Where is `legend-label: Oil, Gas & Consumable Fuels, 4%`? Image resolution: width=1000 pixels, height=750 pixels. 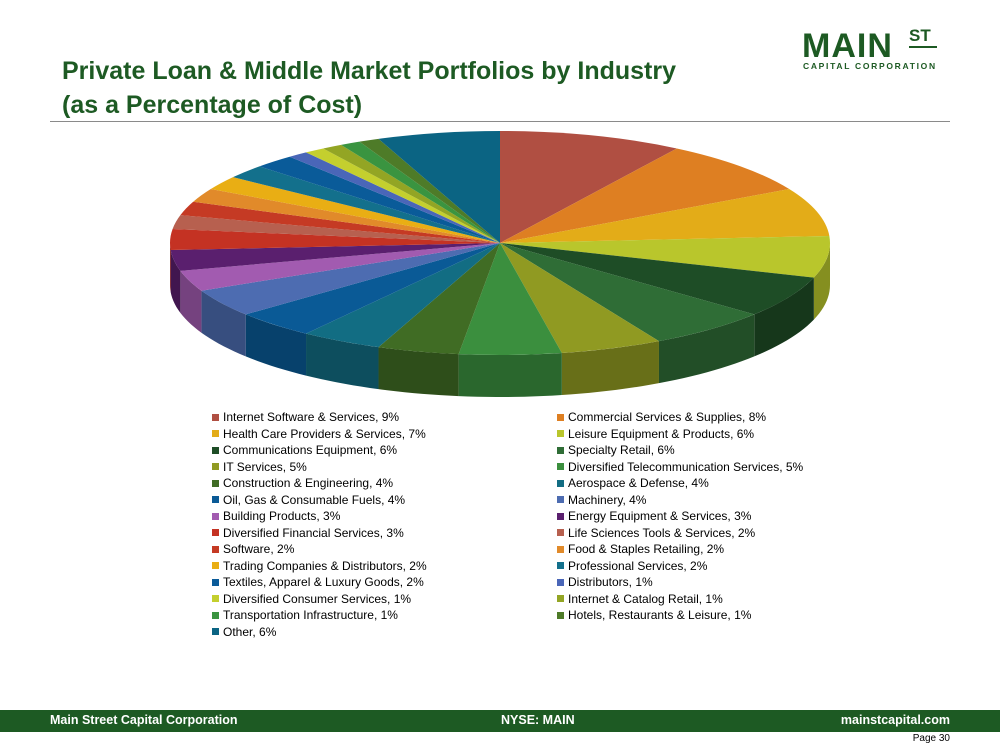
legend-label: Oil, Gas & Consumable Fuels, 4% is located at coordinates (314, 499).